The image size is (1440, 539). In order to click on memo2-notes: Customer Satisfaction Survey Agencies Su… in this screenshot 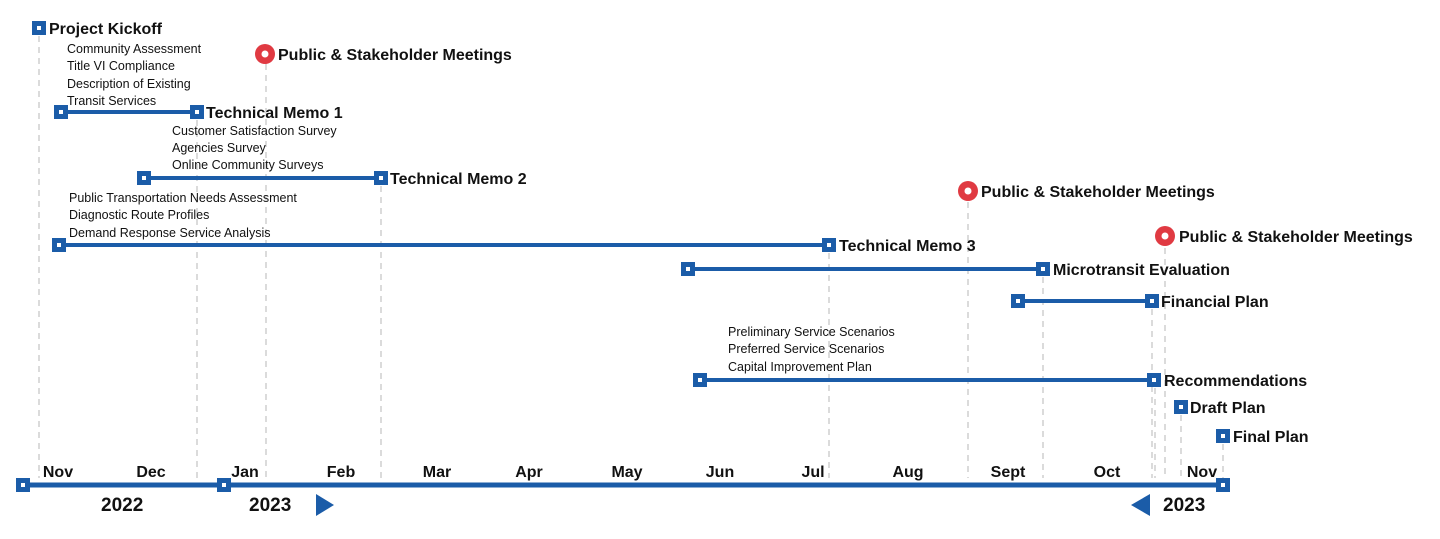, I will do `click(254, 148)`.